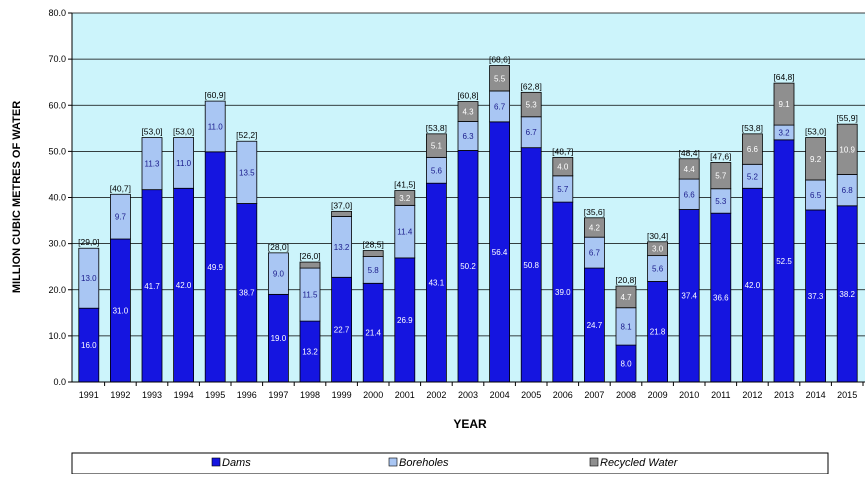  Describe the element at coordinates (499, 60) in the screenshot. I see `total-label: [68,6]` at that location.